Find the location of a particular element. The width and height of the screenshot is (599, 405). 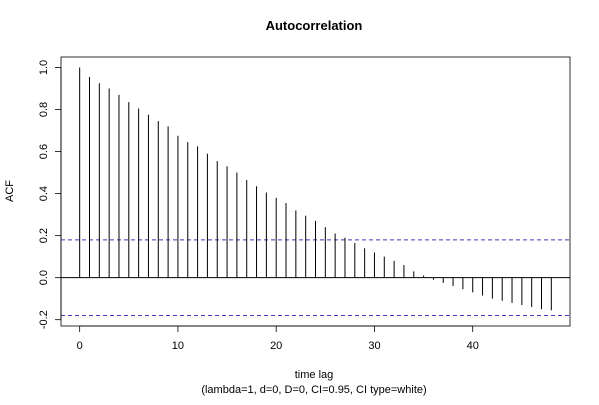

x-tick-label: 40 is located at coordinates (473, 346).